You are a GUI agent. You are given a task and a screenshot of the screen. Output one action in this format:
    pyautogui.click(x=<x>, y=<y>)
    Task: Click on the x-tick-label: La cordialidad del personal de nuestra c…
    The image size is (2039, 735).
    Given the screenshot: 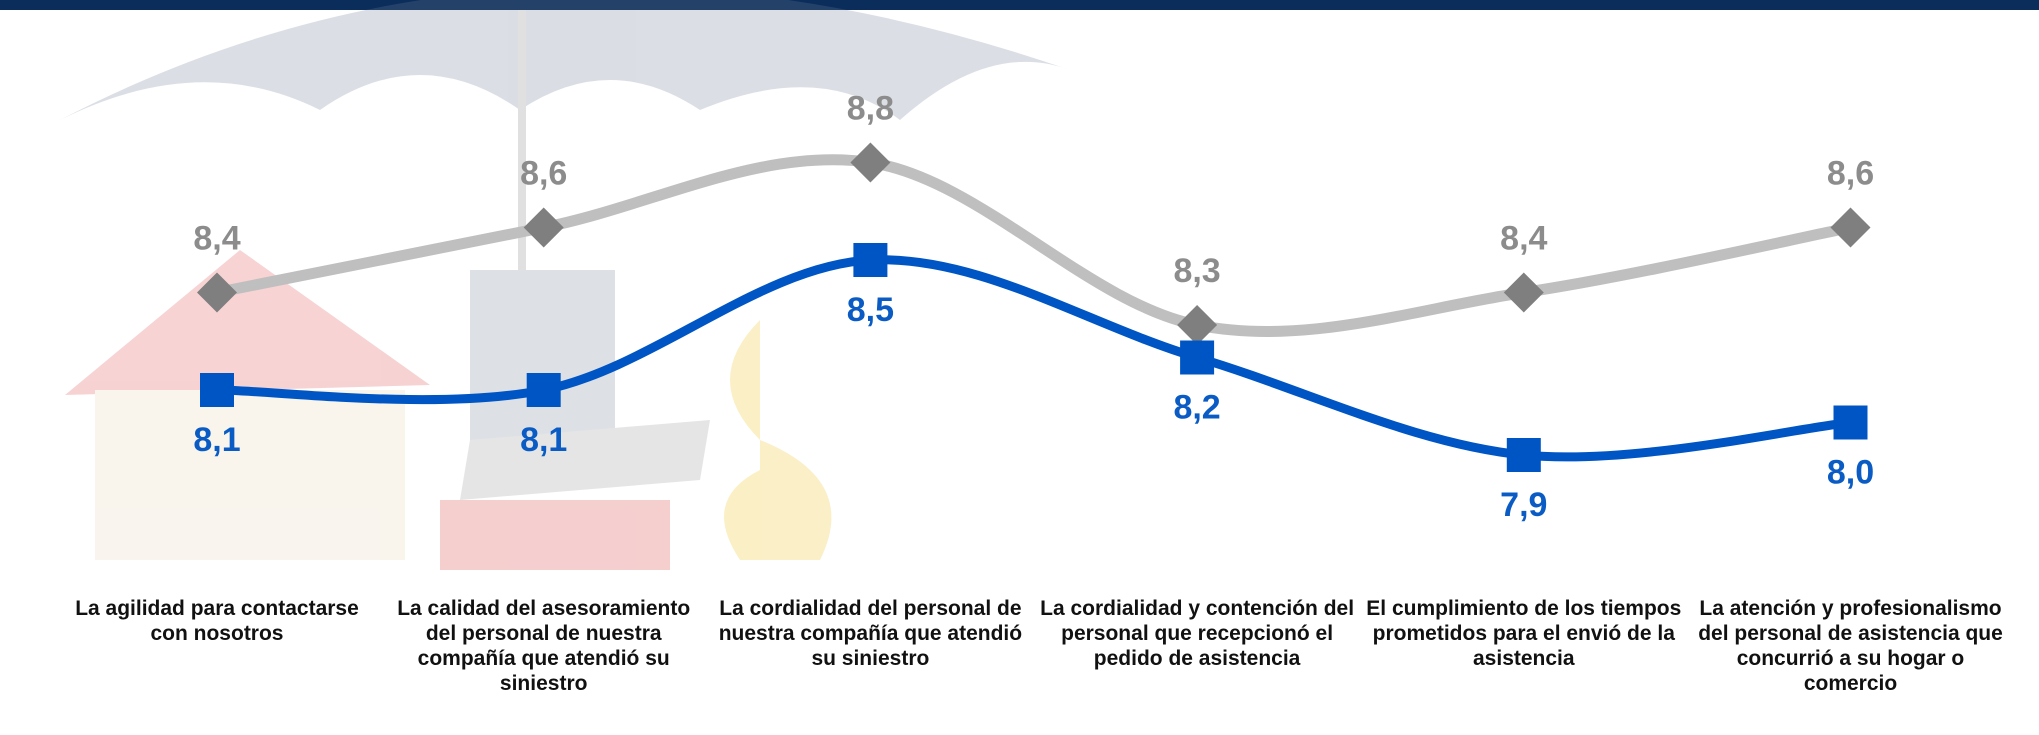 What is the action you would take?
    pyautogui.click(x=870, y=633)
    